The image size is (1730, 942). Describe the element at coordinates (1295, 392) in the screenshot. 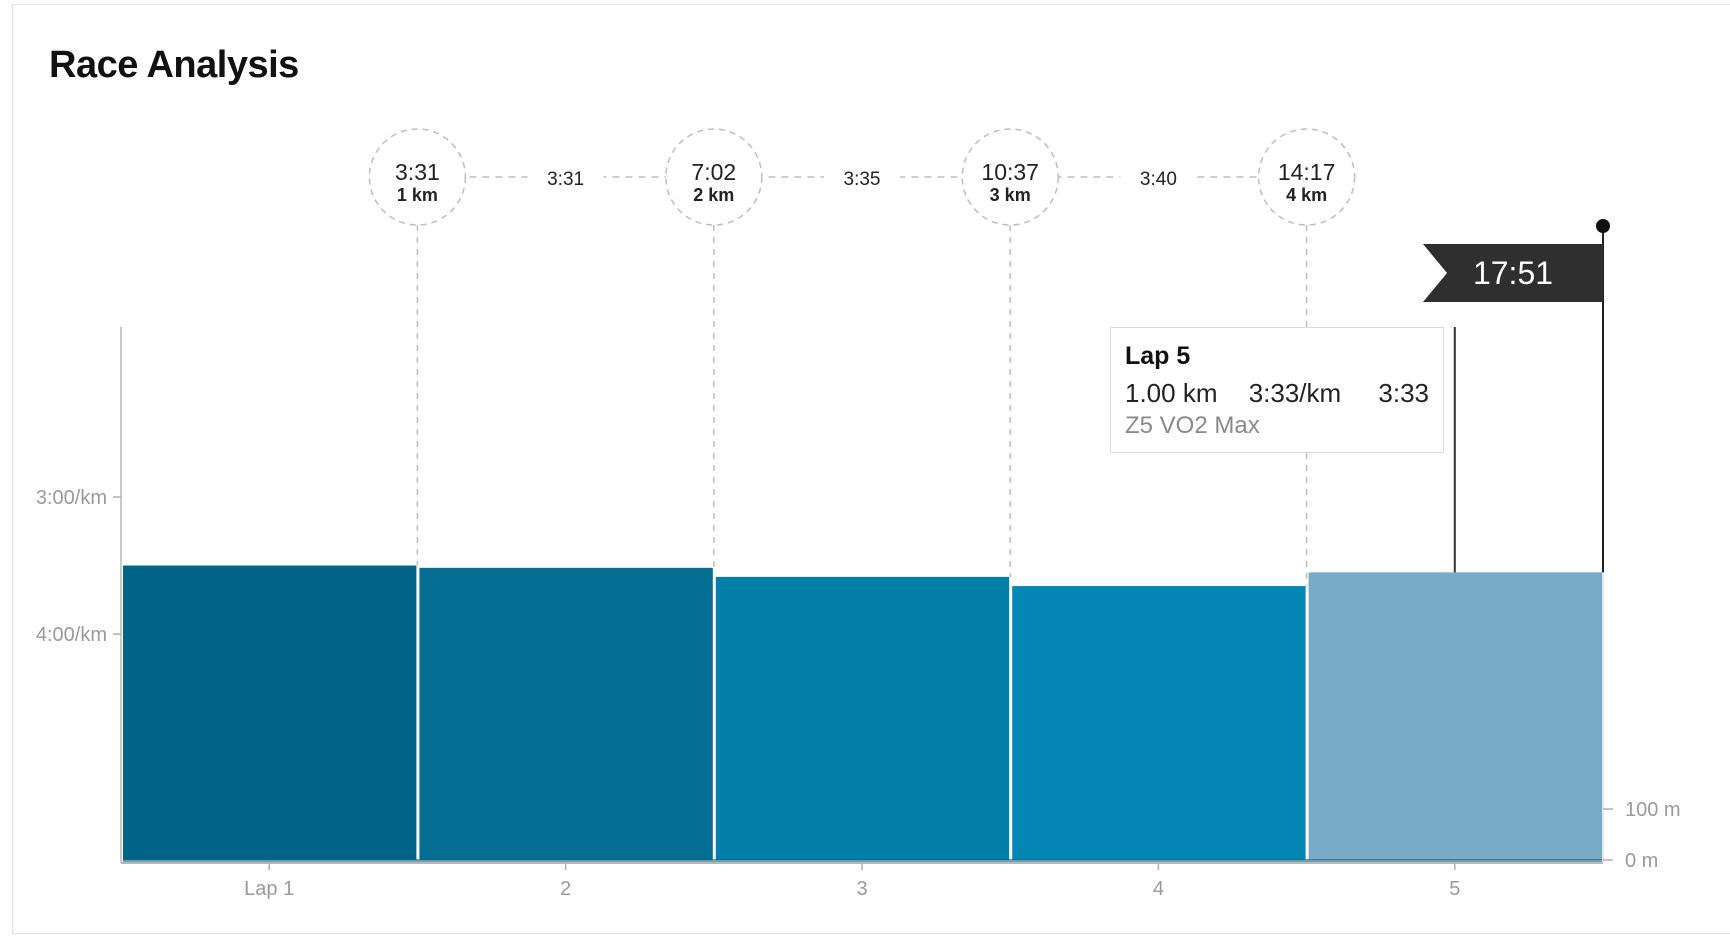

I see `tooltip-pace: 3:33/km` at that location.